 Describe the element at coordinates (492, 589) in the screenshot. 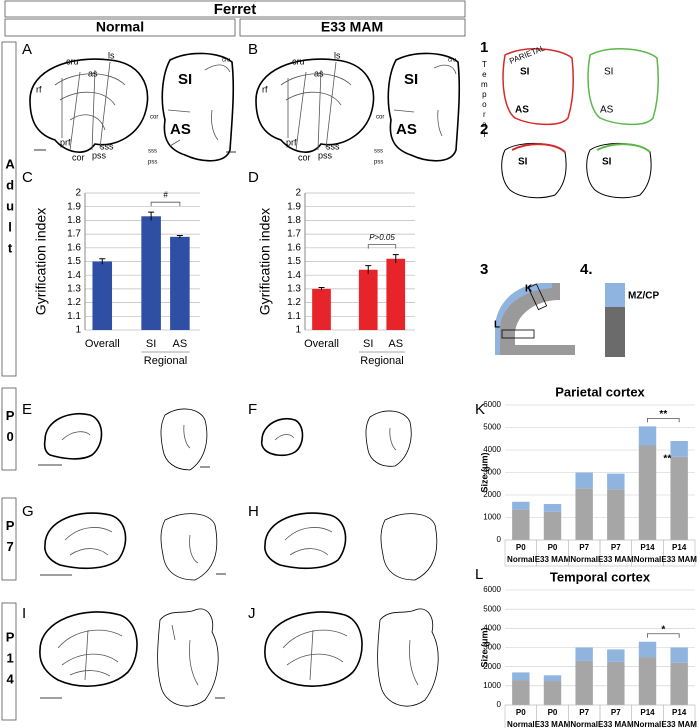

I see `y-tick-label: 6000` at that location.